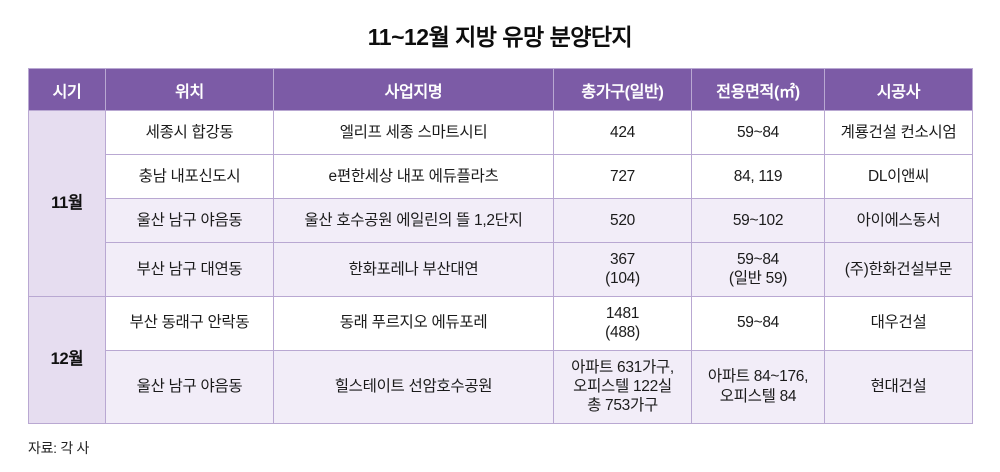  Describe the element at coordinates (413, 323) in the screenshot. I see `cell-project: 동래 푸르지오 에듀포레` at that location.